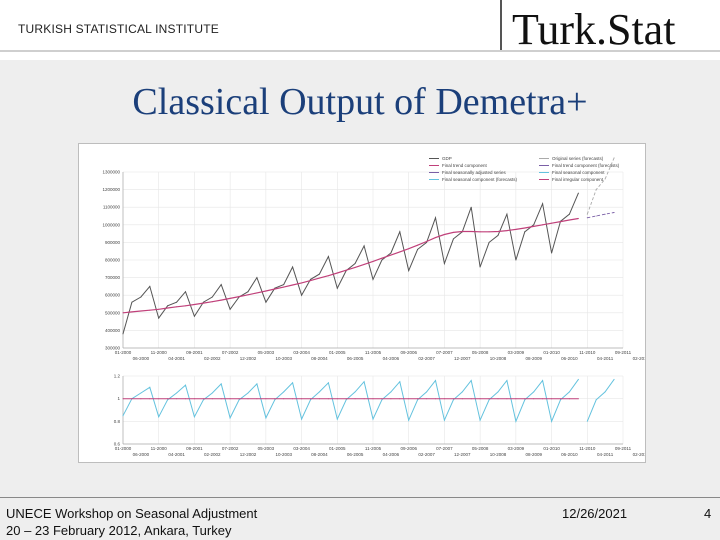  I want to click on x-tick-label: 07-2007, so click(444, 352).